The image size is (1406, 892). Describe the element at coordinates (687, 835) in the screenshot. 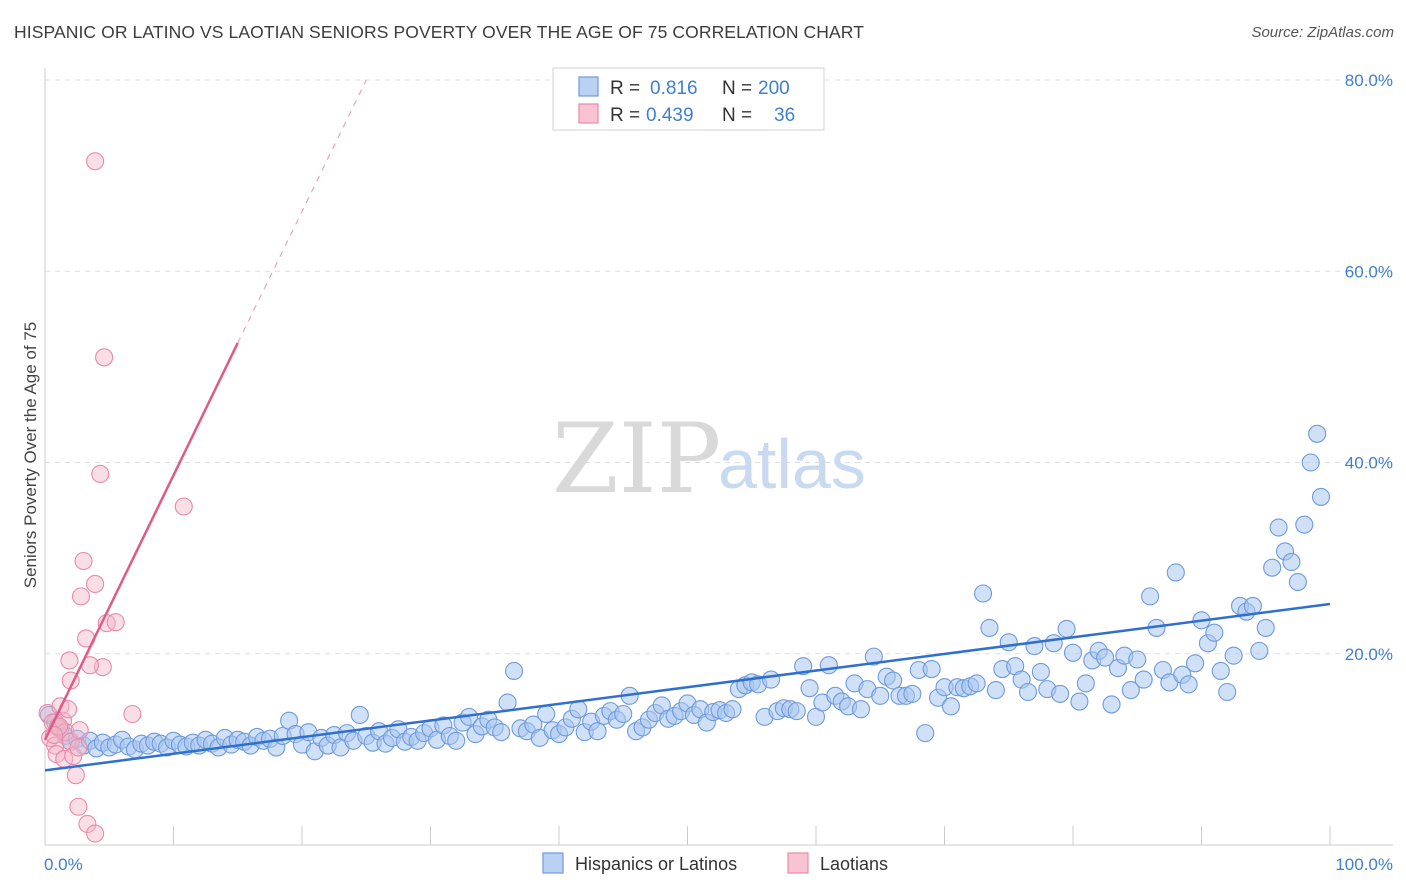

I see `x-axis-ticks` at that location.